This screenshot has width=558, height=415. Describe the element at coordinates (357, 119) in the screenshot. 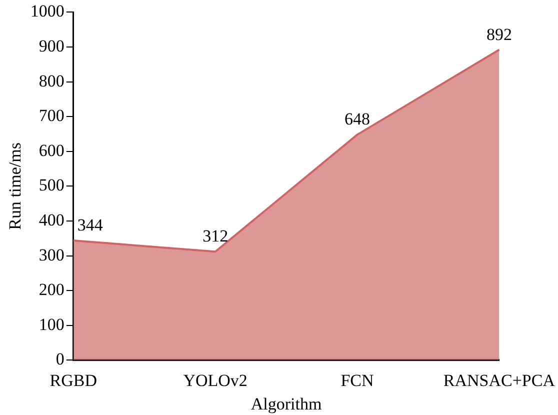

I see `data-label: 648` at that location.